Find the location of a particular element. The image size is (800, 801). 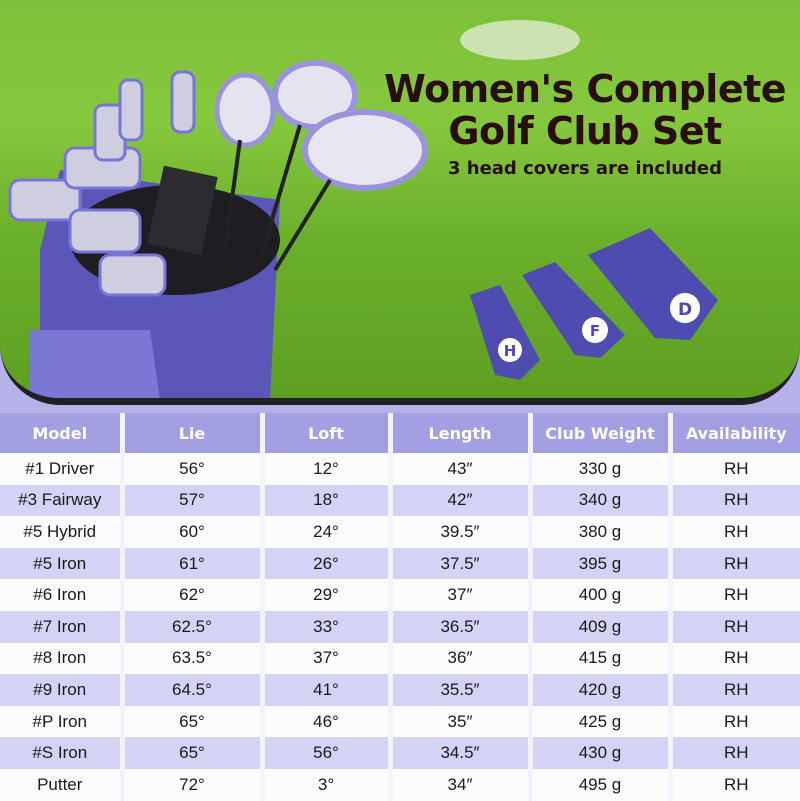

golfer-shoes is located at coordinates (520, 40).